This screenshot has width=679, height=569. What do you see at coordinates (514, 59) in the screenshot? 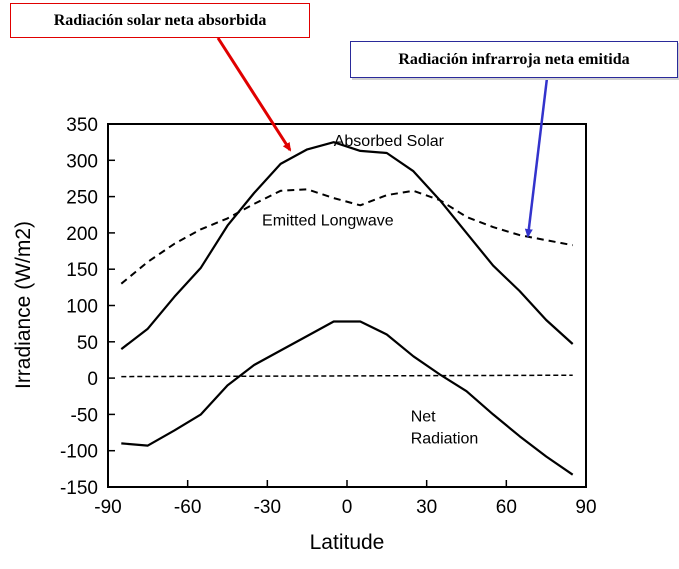
I see `infrared-callout: Radiación infrarroja neta emitida` at bounding box center [514, 59].